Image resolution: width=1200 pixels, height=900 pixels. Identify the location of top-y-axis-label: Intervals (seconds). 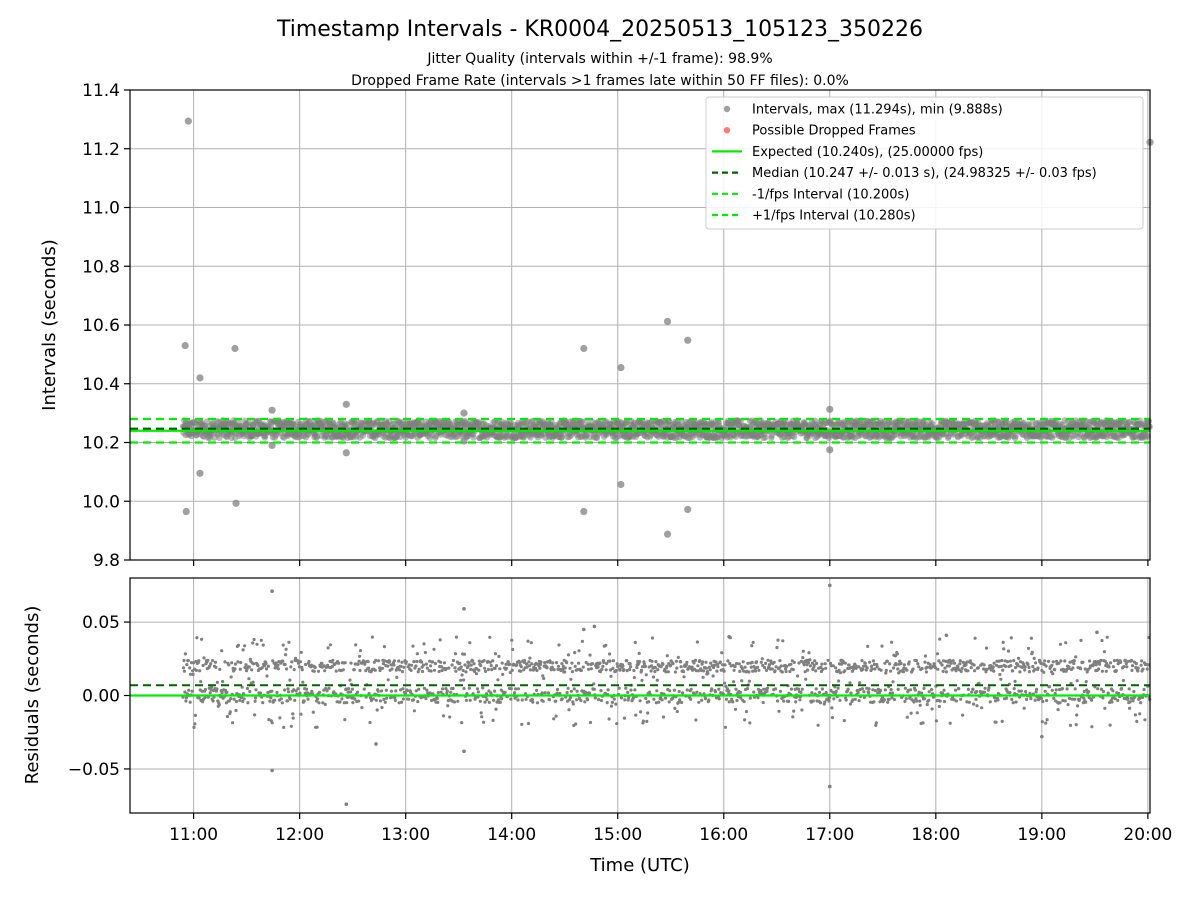
(49, 325).